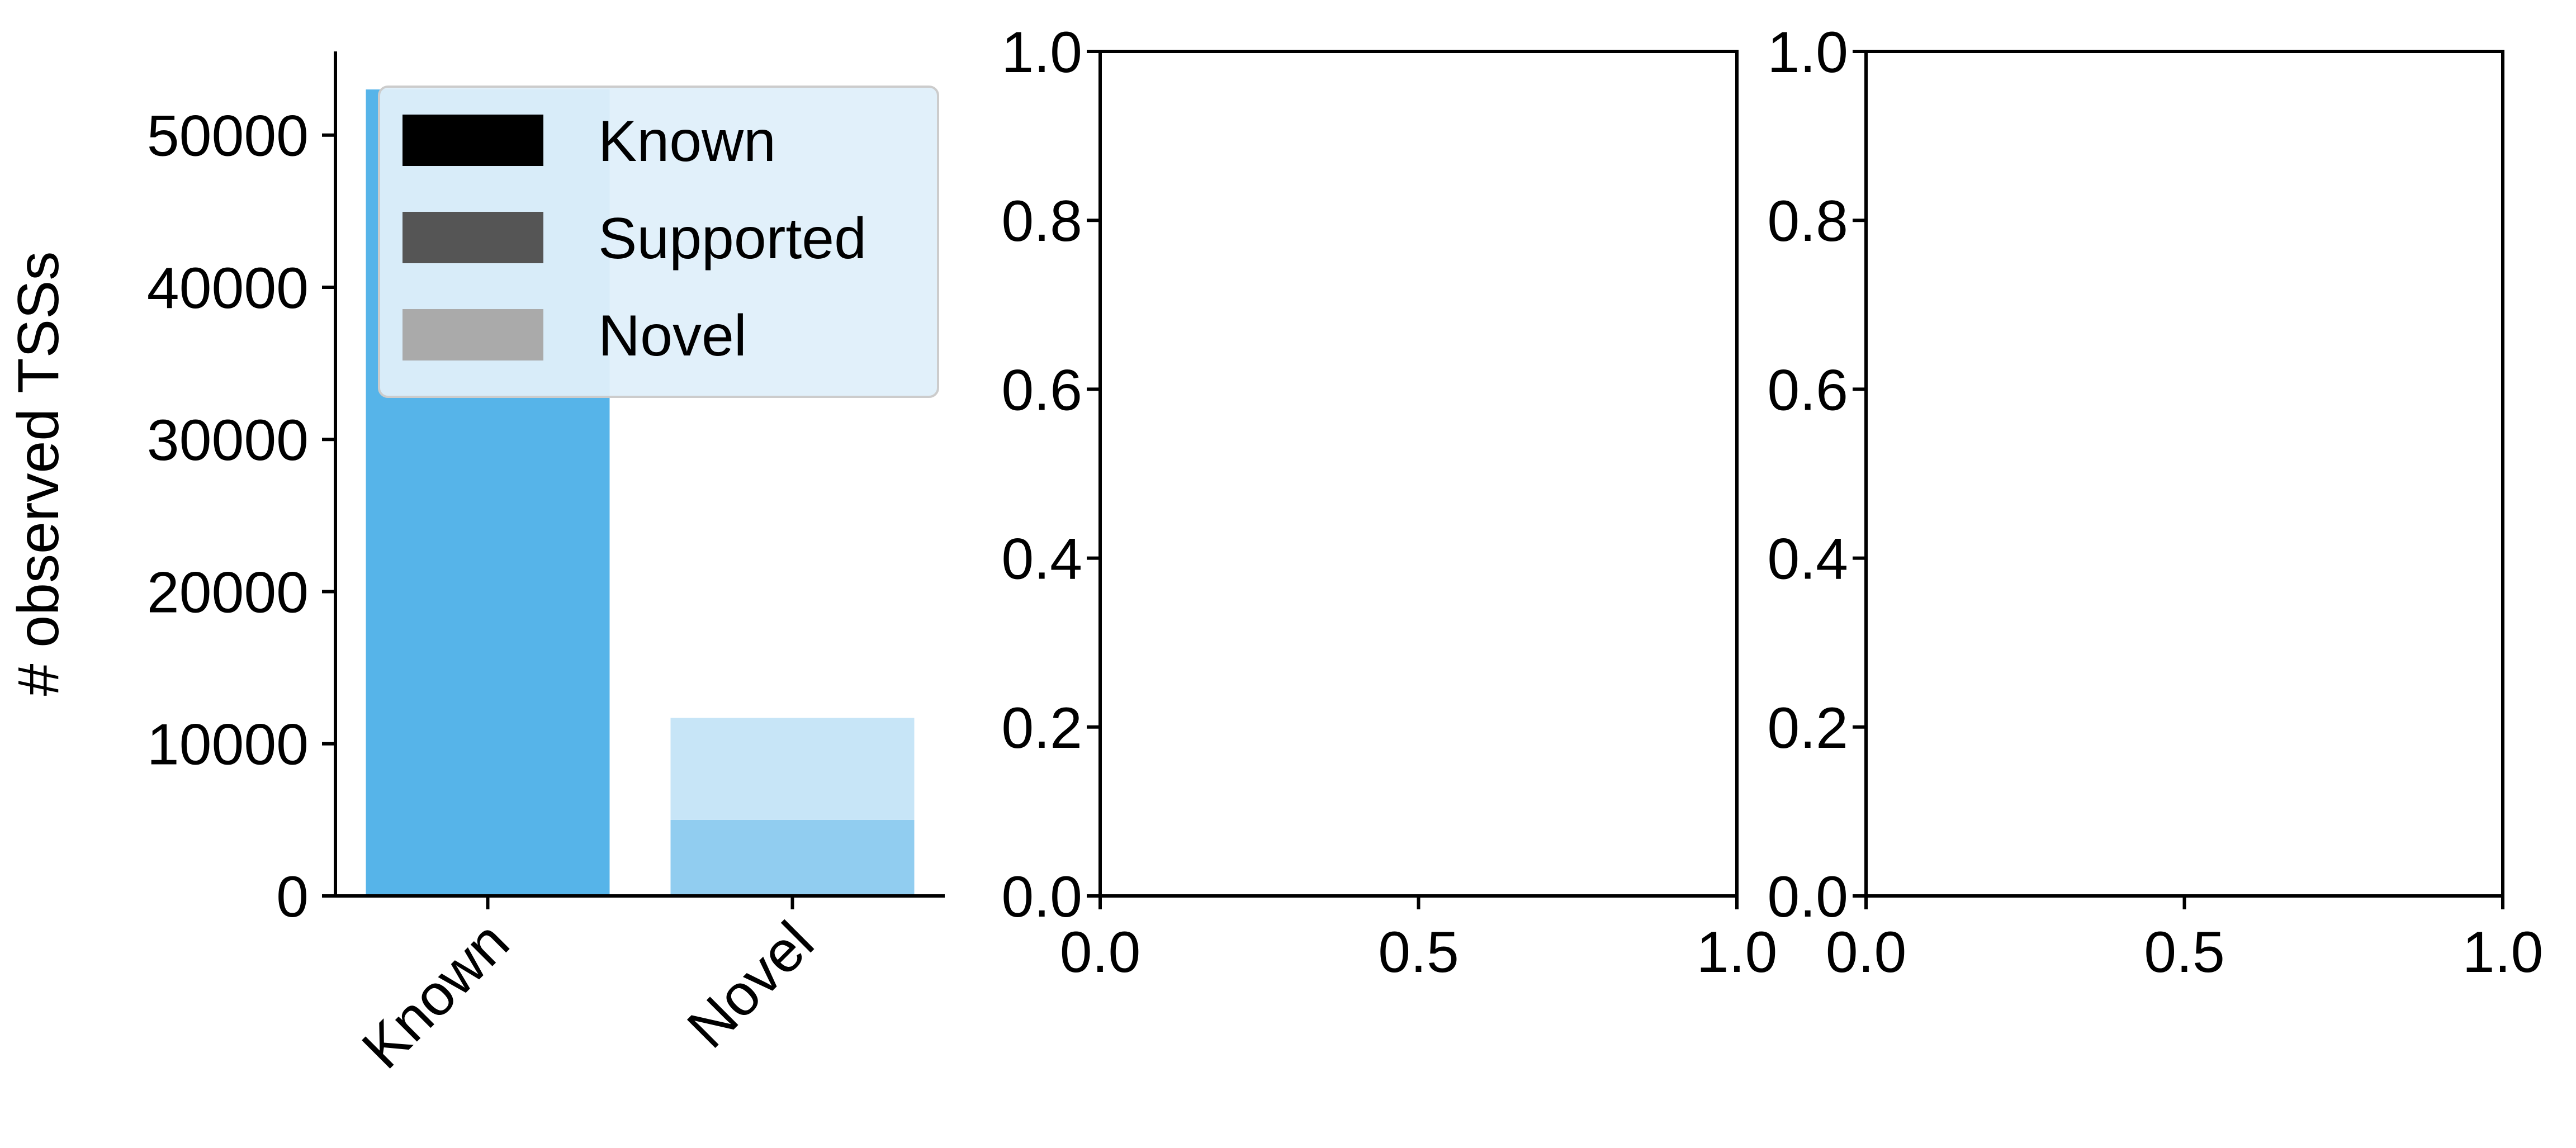 This screenshot has height=1148, width=2576. Describe the element at coordinates (39, 474) in the screenshot. I see `y-axis-label: # observed TSSs` at that location.